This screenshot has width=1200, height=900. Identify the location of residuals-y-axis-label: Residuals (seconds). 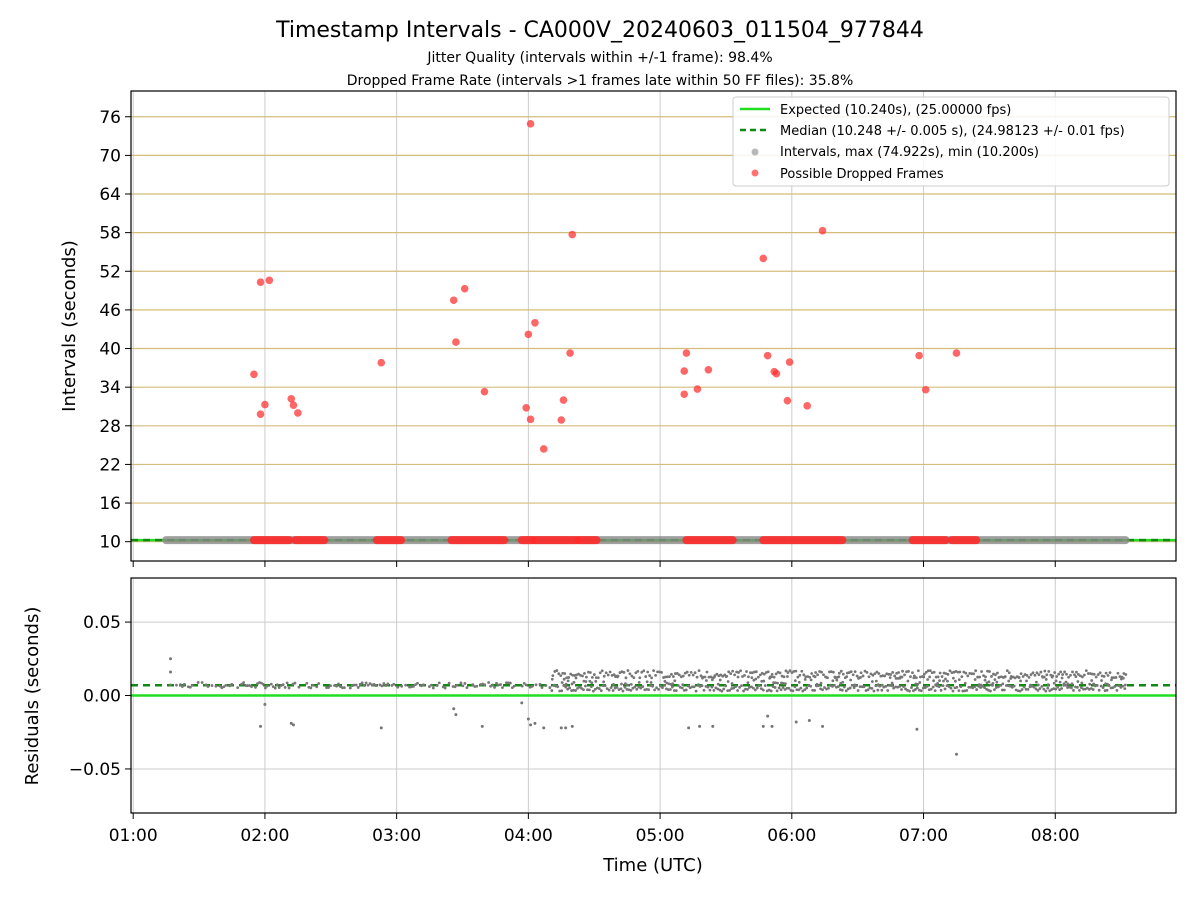
(32, 696).